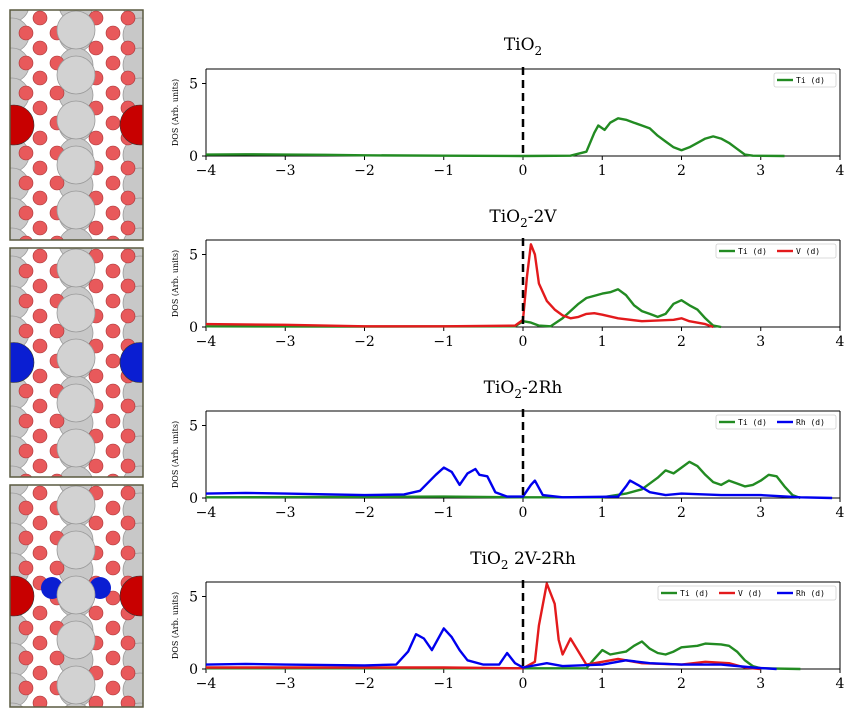 The width and height of the screenshot is (845, 712). Describe the element at coordinates (760, 342) in the screenshot. I see `x-tick-label: 3` at that location.